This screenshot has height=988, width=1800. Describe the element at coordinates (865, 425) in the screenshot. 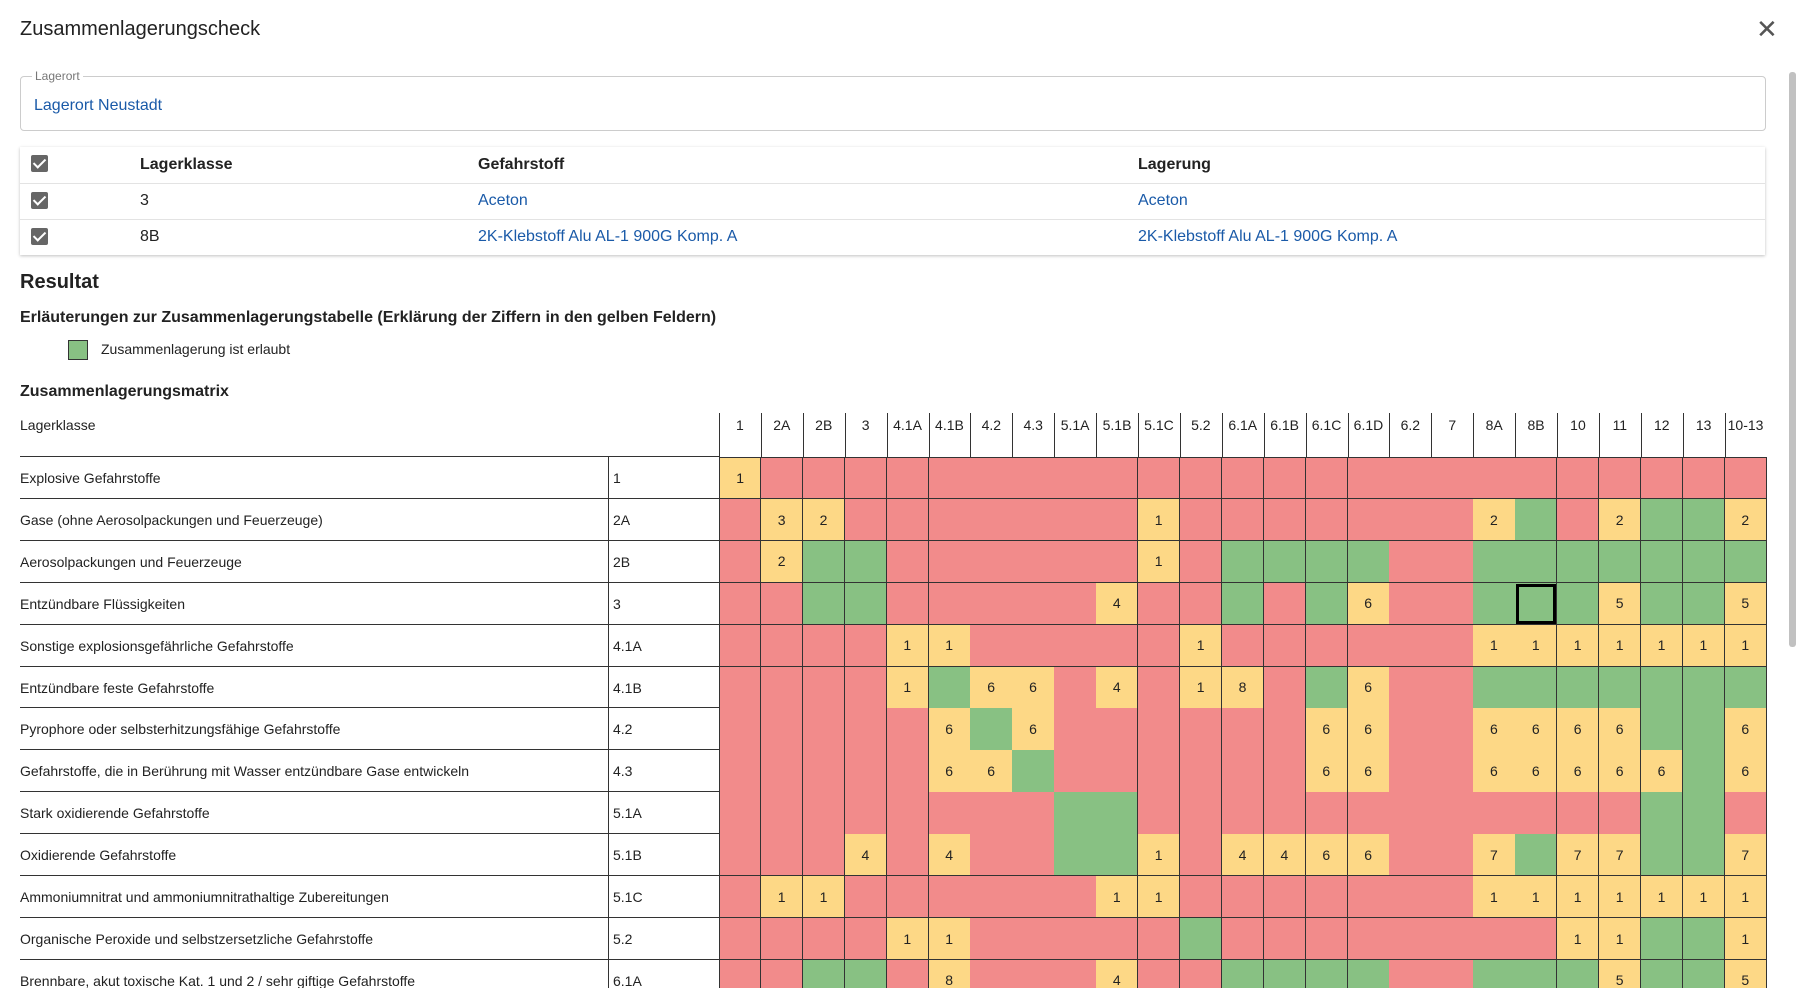

I see `matrix-column-header: 3` at that location.